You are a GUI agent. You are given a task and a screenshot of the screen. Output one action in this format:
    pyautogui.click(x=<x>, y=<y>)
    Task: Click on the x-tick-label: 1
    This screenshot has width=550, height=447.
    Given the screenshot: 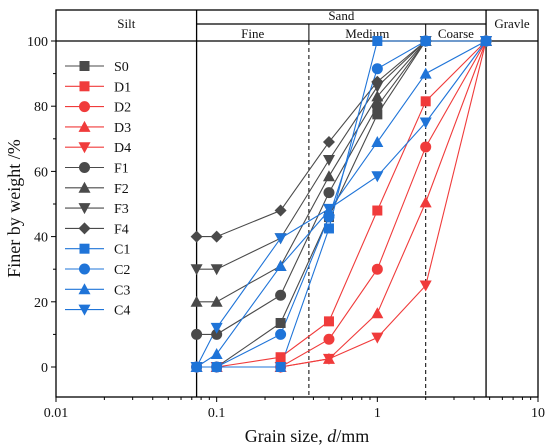 What is the action you would take?
    pyautogui.click(x=377, y=413)
    